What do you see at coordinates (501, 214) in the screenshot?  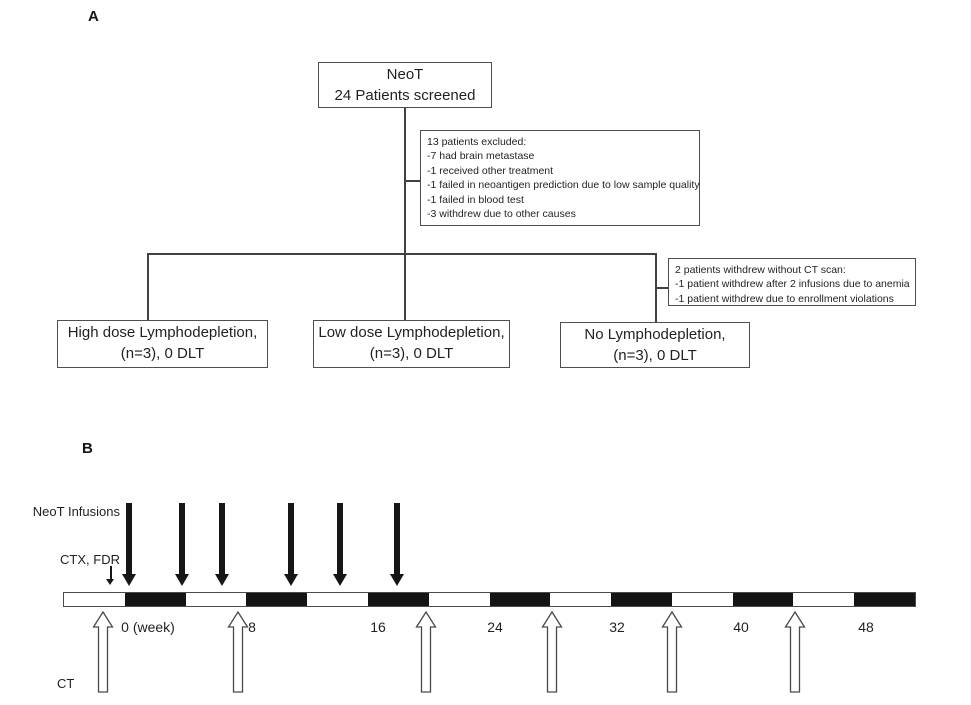 I see `exclusion-item: -3 withdrew due to other causes` at bounding box center [501, 214].